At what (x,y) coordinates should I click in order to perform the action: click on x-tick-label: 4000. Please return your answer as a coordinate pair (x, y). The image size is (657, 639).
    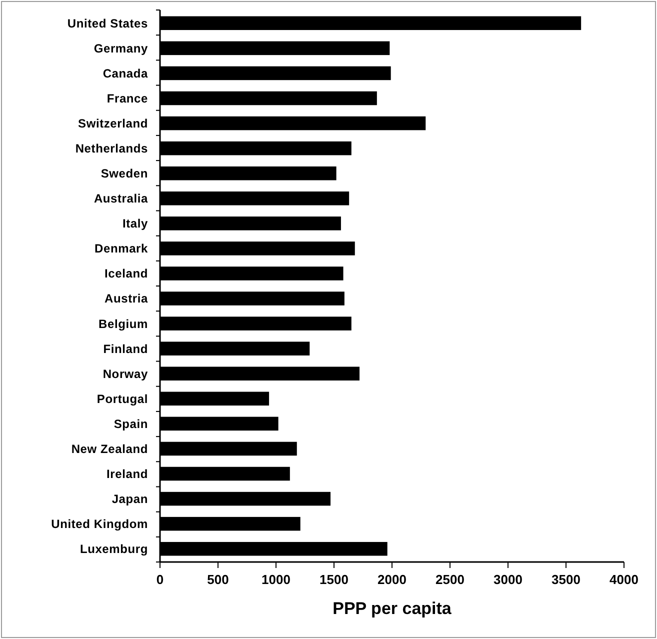
    Looking at the image, I should click on (624, 579).